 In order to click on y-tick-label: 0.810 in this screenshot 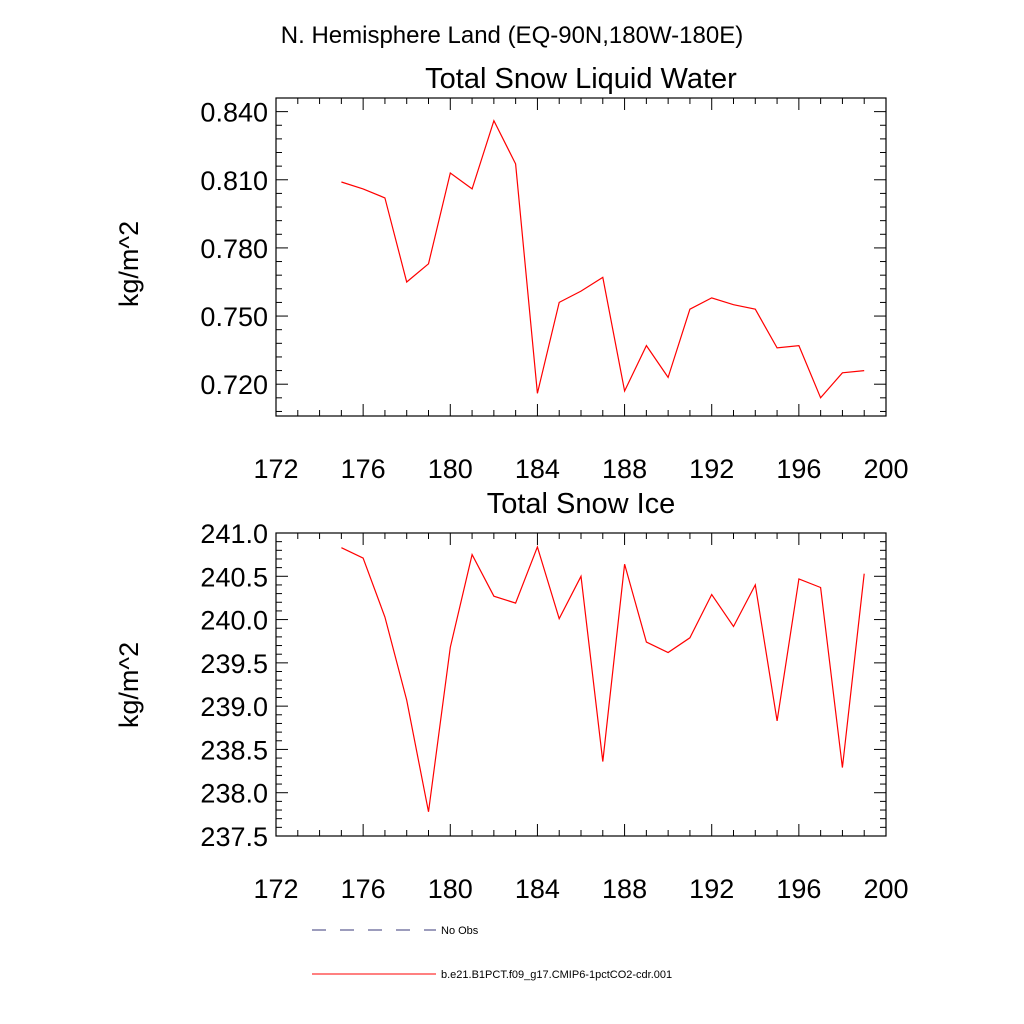, I will do `click(234, 181)`.